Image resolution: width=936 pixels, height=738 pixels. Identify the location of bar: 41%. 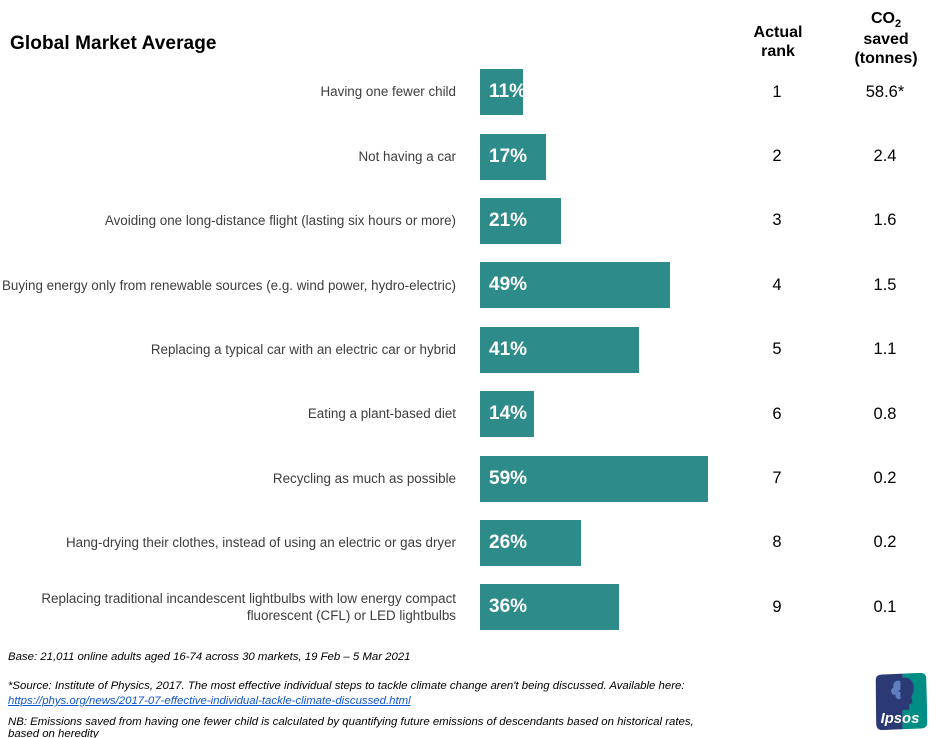
(559, 349).